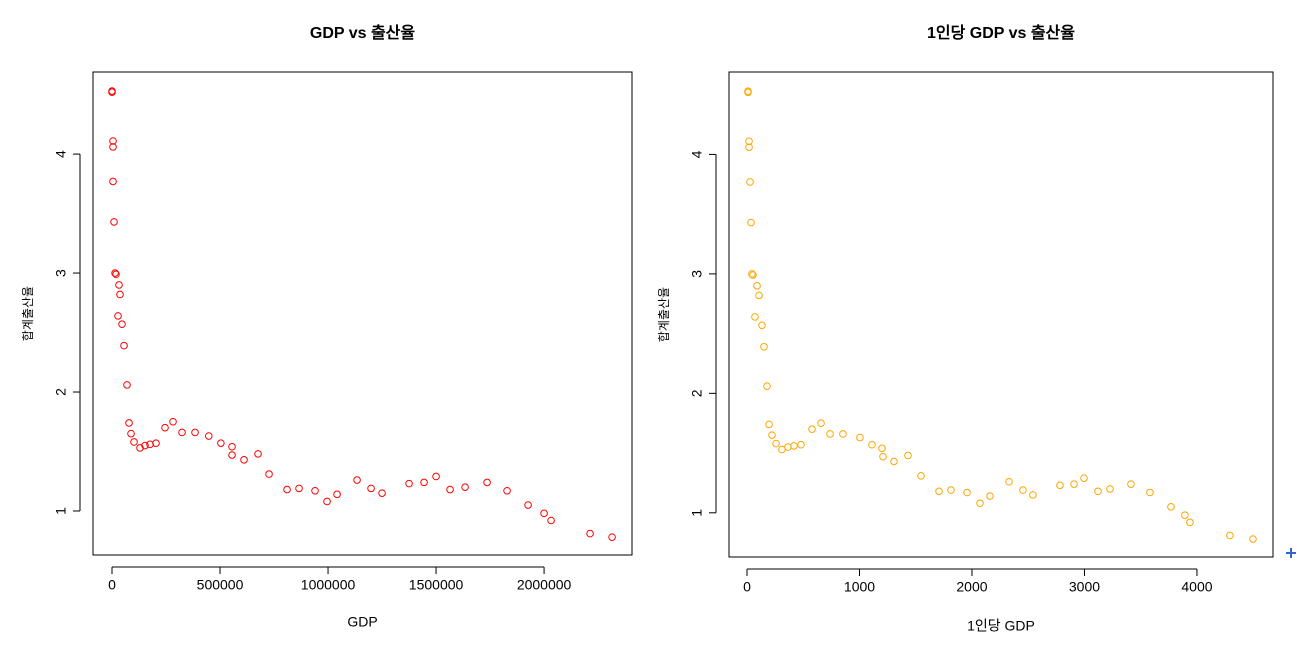  Describe the element at coordinates (436, 585) in the screenshot. I see `x-tick-label: 1500000` at that location.